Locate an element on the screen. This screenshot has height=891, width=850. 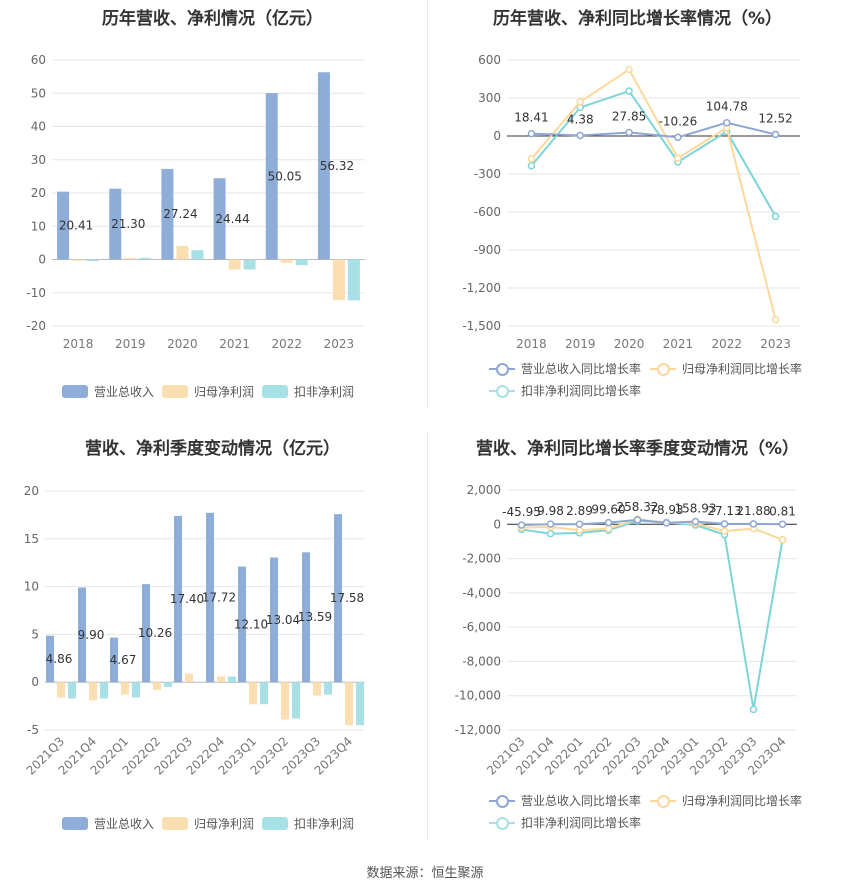
data-label: 27.24 is located at coordinates (180, 214).